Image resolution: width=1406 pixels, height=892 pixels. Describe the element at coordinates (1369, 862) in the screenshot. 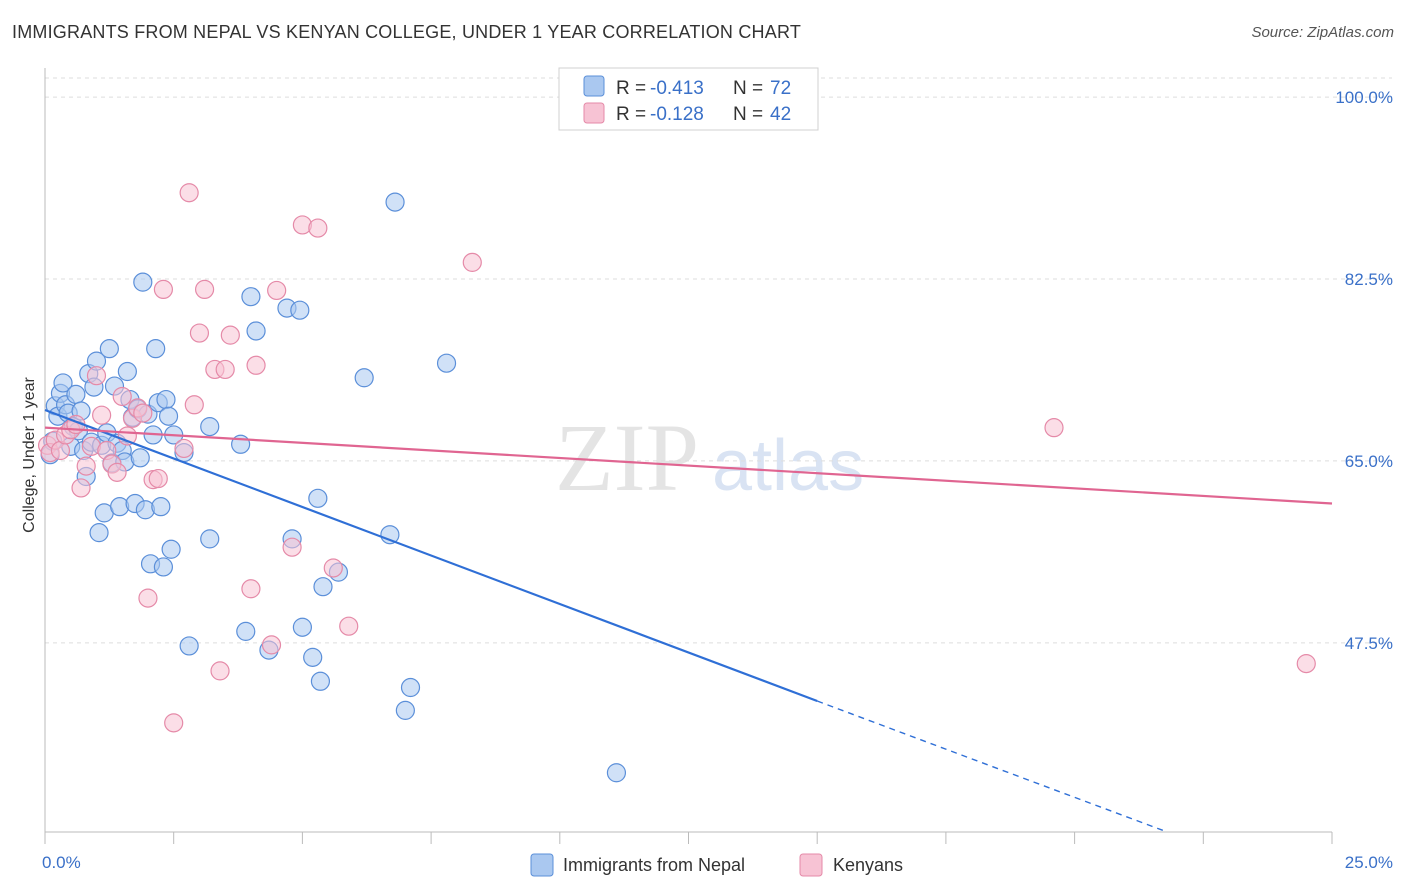

I see `x-tick-label-max: 25.0%` at that location.